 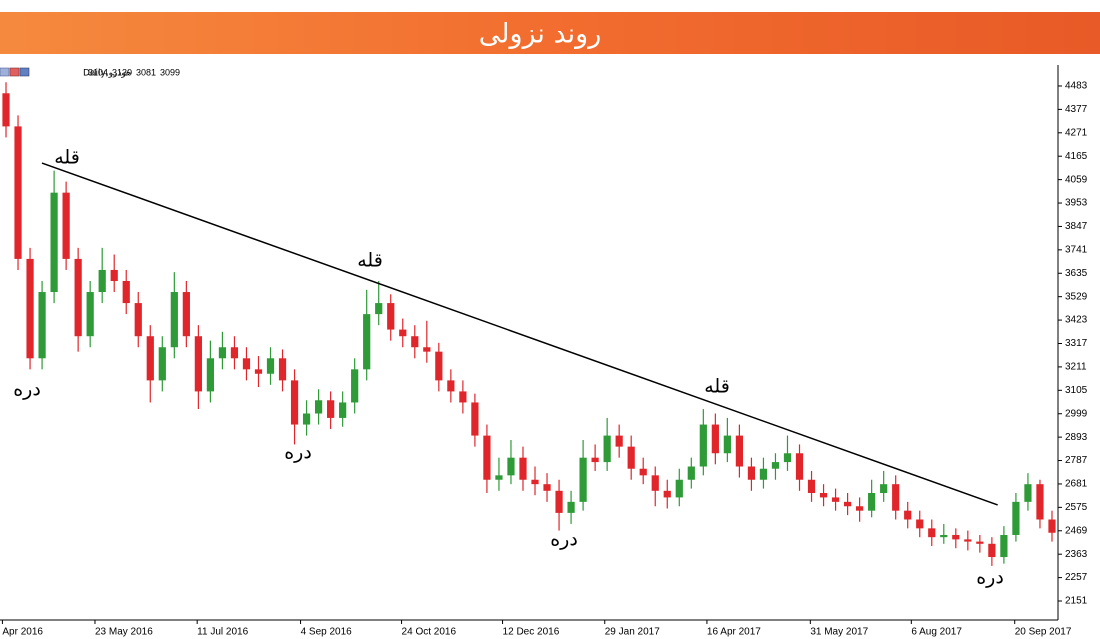 I want to click on y-tick-label: 3953, so click(x=1076, y=203).